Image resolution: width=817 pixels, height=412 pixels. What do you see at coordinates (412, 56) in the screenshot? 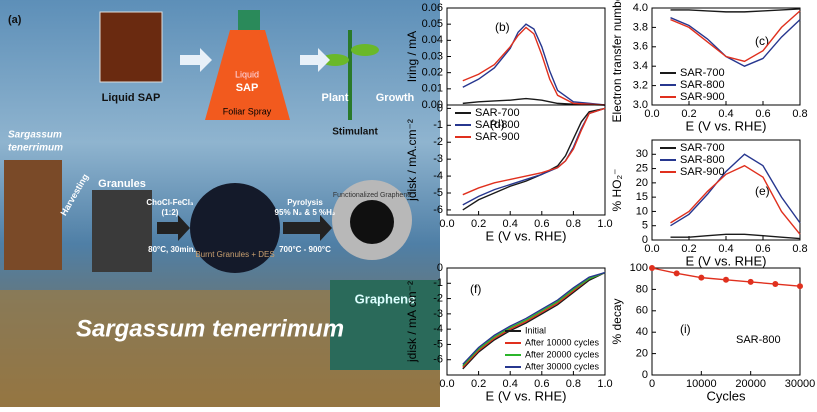
I see `y-axis-label: Iring / mA` at bounding box center [412, 56].